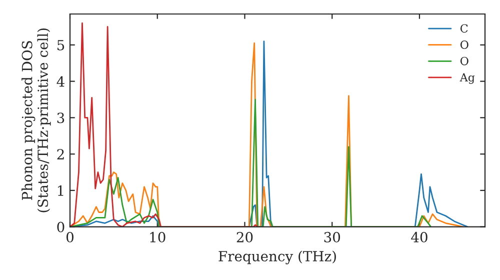 Image resolution: width=500 pixels, height=280 pixels. Describe the element at coordinates (467, 78) in the screenshot. I see `legend-label: Ag` at that location.